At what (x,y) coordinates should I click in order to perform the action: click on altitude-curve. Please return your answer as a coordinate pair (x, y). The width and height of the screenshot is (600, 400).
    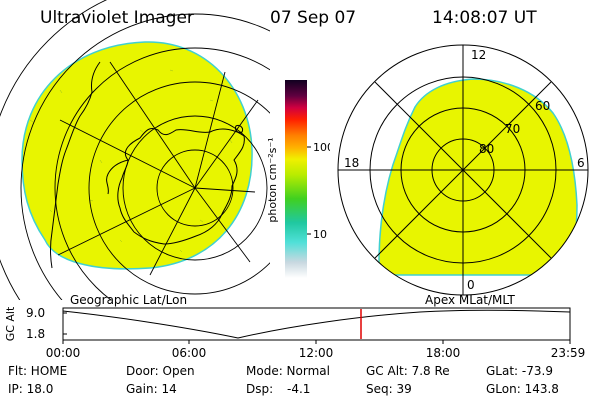
    Looking at the image, I should click on (316, 324).